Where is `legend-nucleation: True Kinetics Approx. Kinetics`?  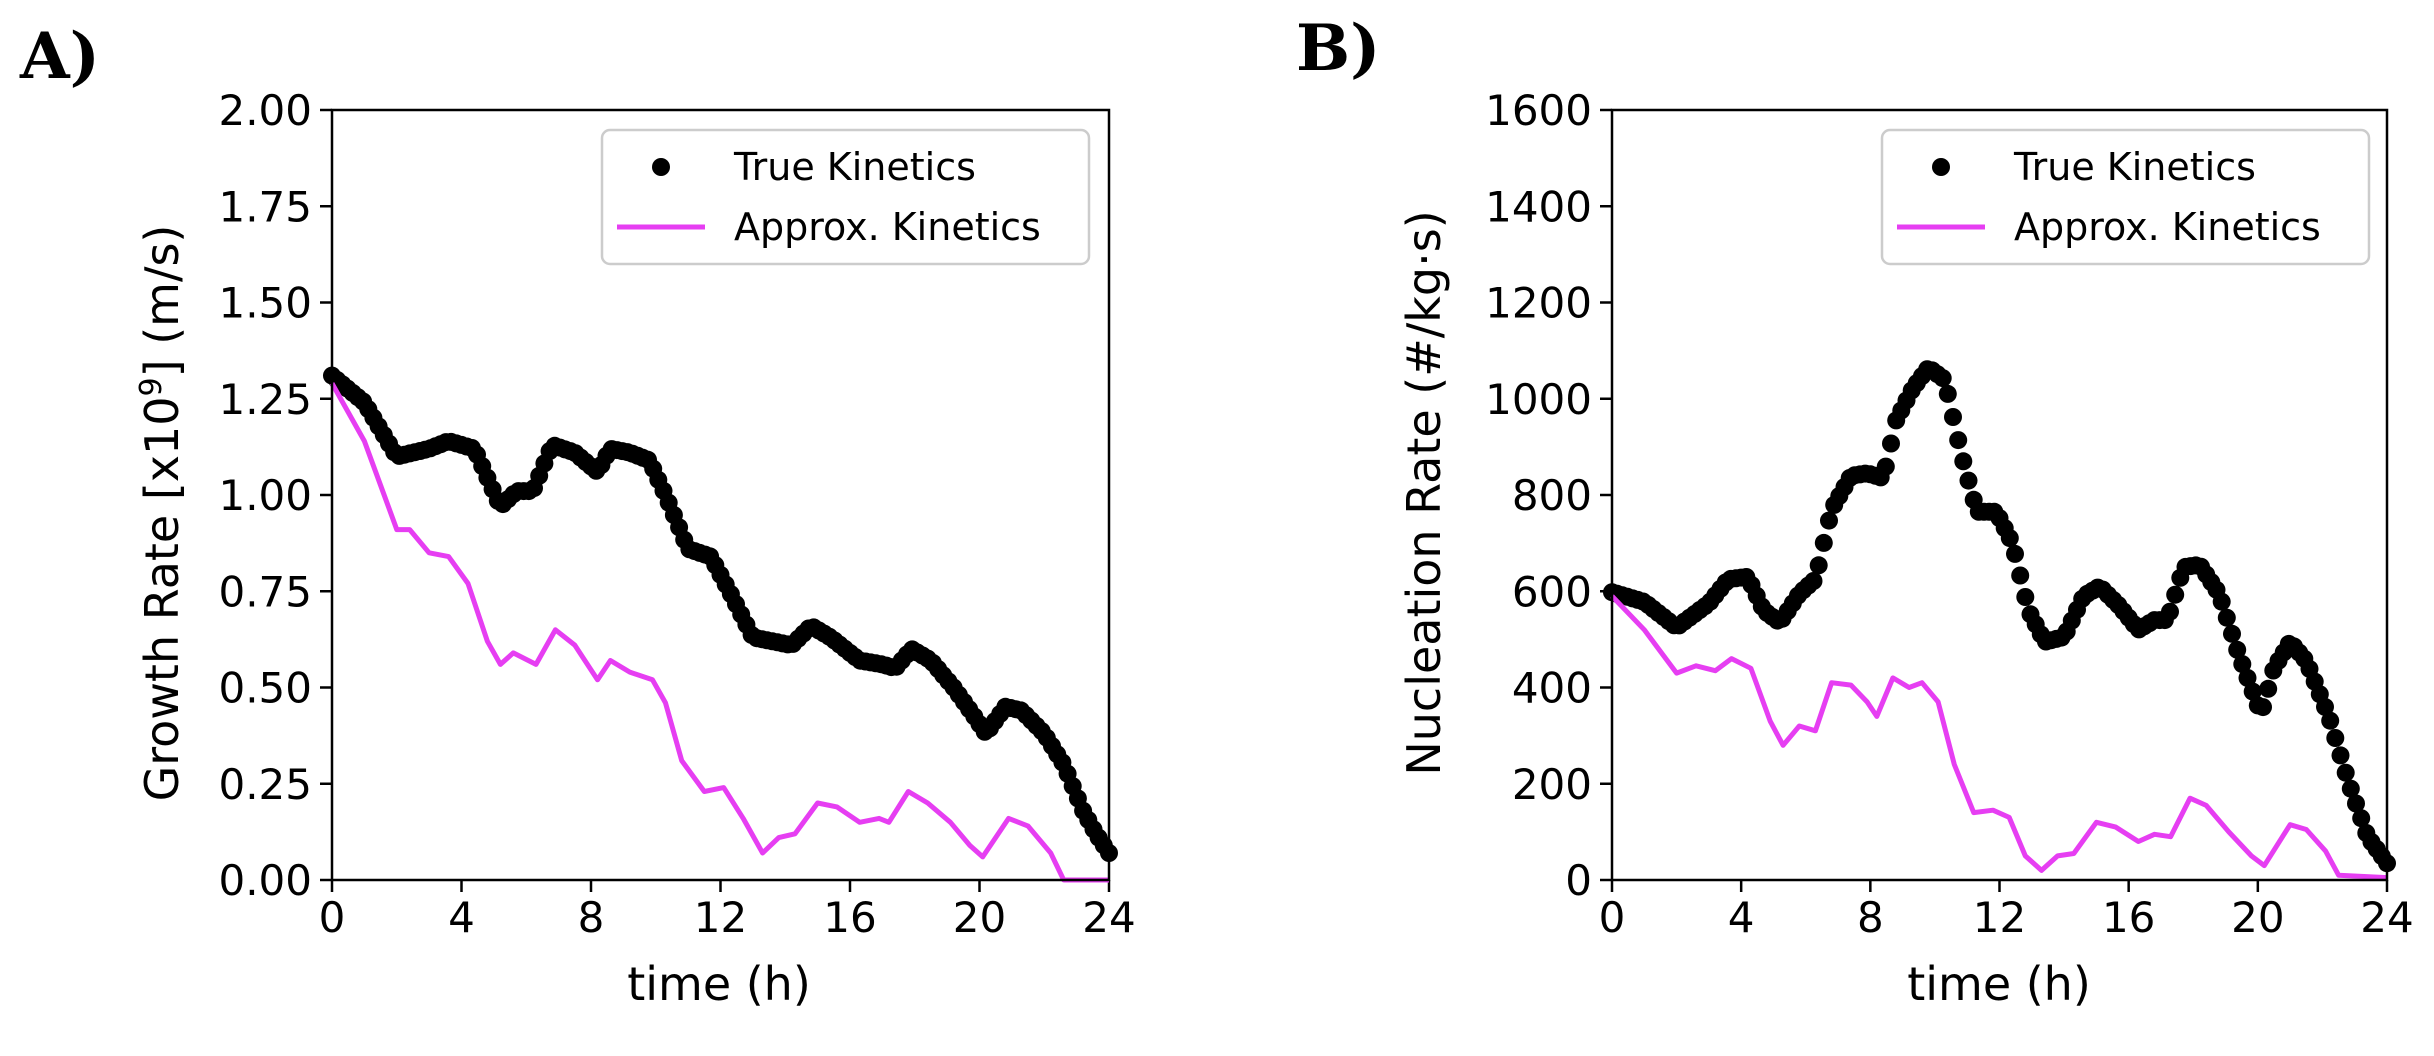
legend-nucleation: True Kinetics Approx. Kinetics is located at coordinates (2125, 197).